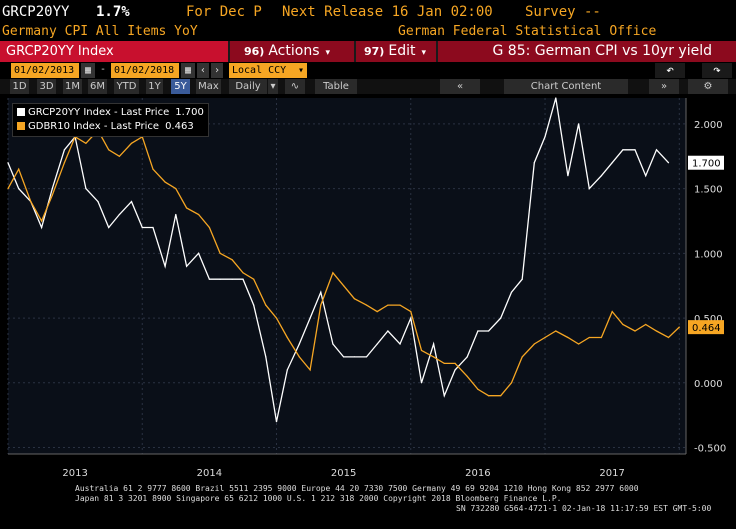  What do you see at coordinates (343, 473) in the screenshot?
I see `x-tick-label: 2015` at bounding box center [343, 473].